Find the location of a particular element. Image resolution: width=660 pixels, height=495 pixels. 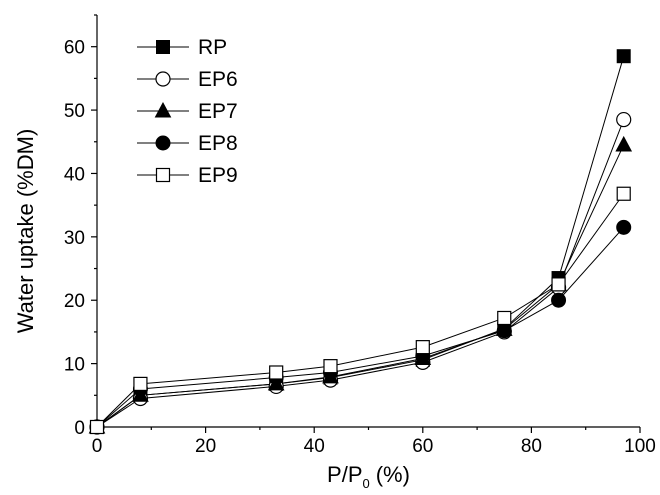

legend-marker-ep9 is located at coordinates (163, 175).